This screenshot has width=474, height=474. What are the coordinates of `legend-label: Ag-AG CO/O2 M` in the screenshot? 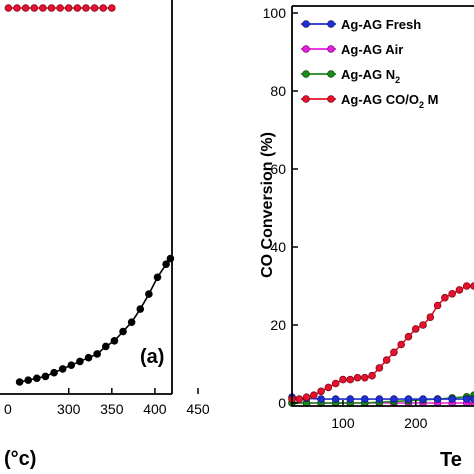 It's located at (389, 101).